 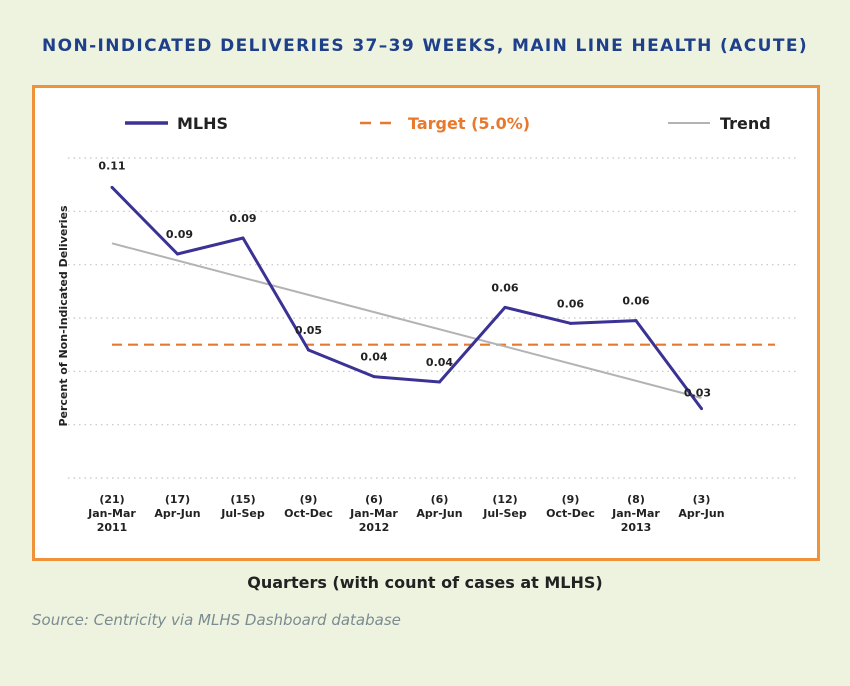 I want to click on legend-target-label: Target (5.0%), so click(x=469, y=123).